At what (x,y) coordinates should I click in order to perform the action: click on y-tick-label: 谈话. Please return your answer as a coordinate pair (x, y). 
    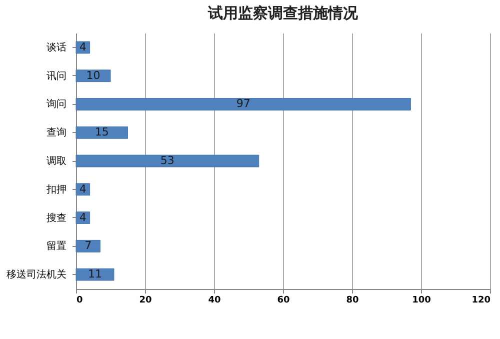
    Looking at the image, I should click on (56, 47).